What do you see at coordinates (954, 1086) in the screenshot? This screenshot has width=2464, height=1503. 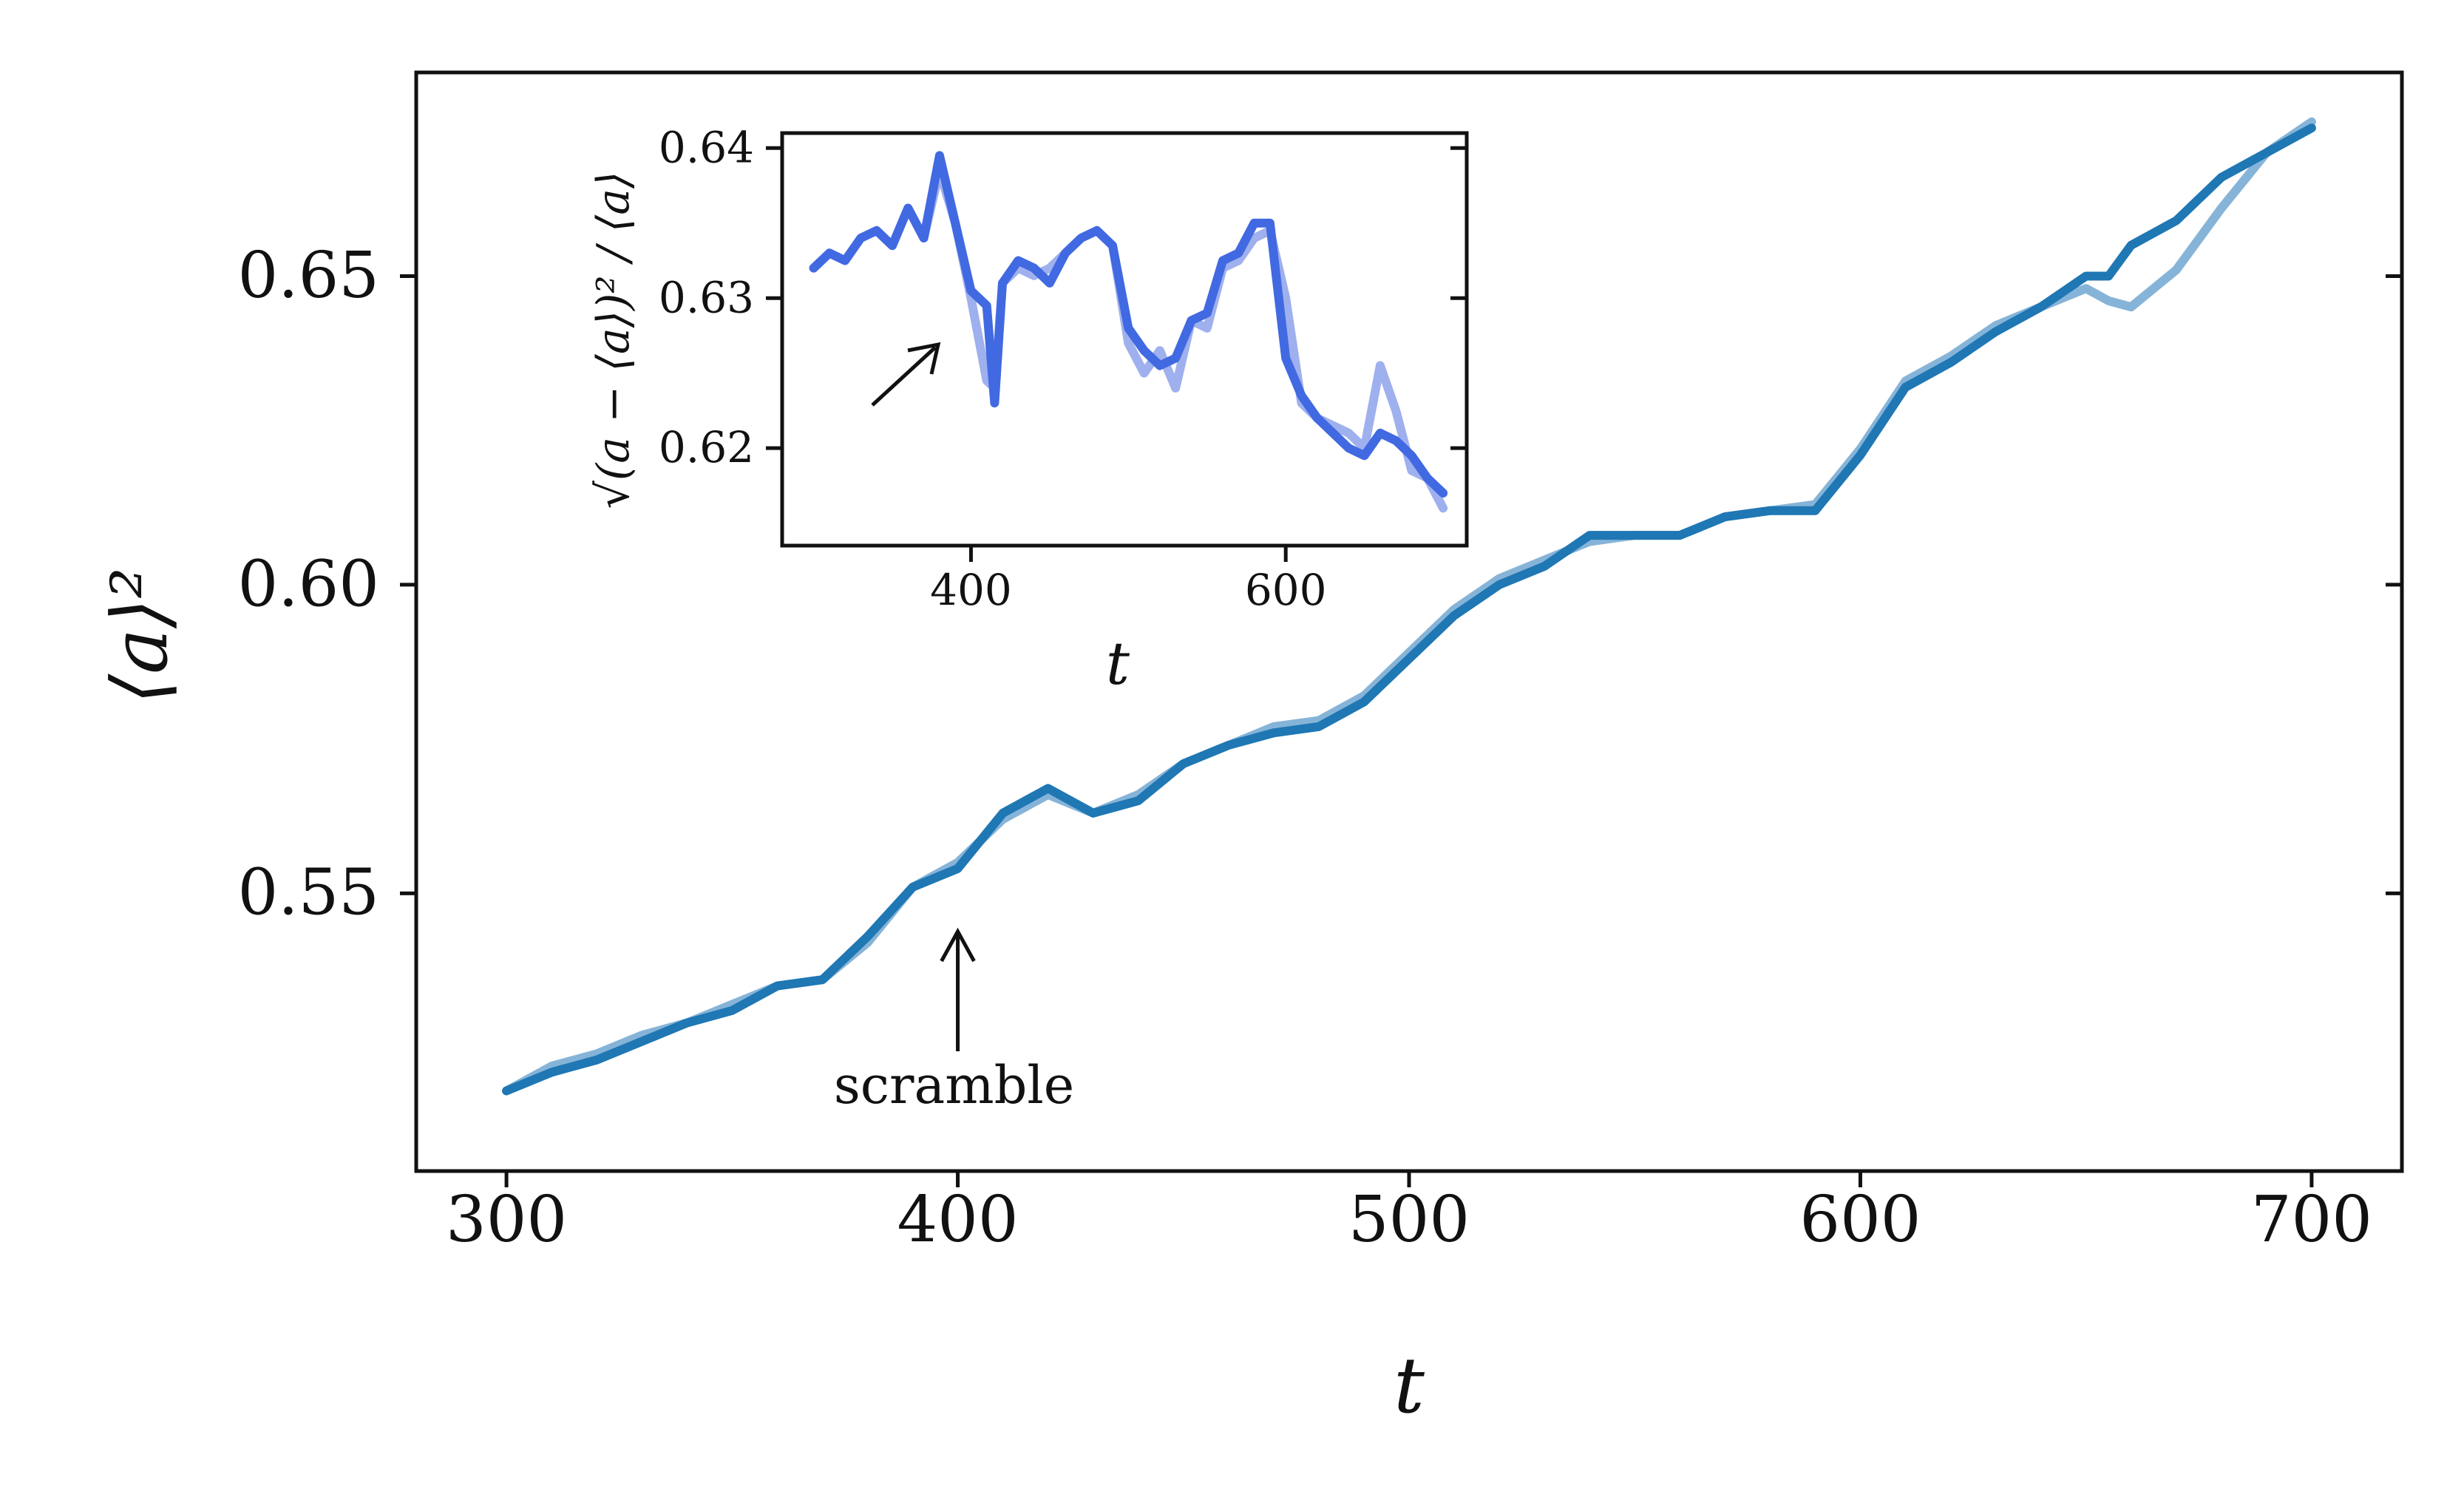 I see `scramble-label: scramble` at bounding box center [954, 1086].